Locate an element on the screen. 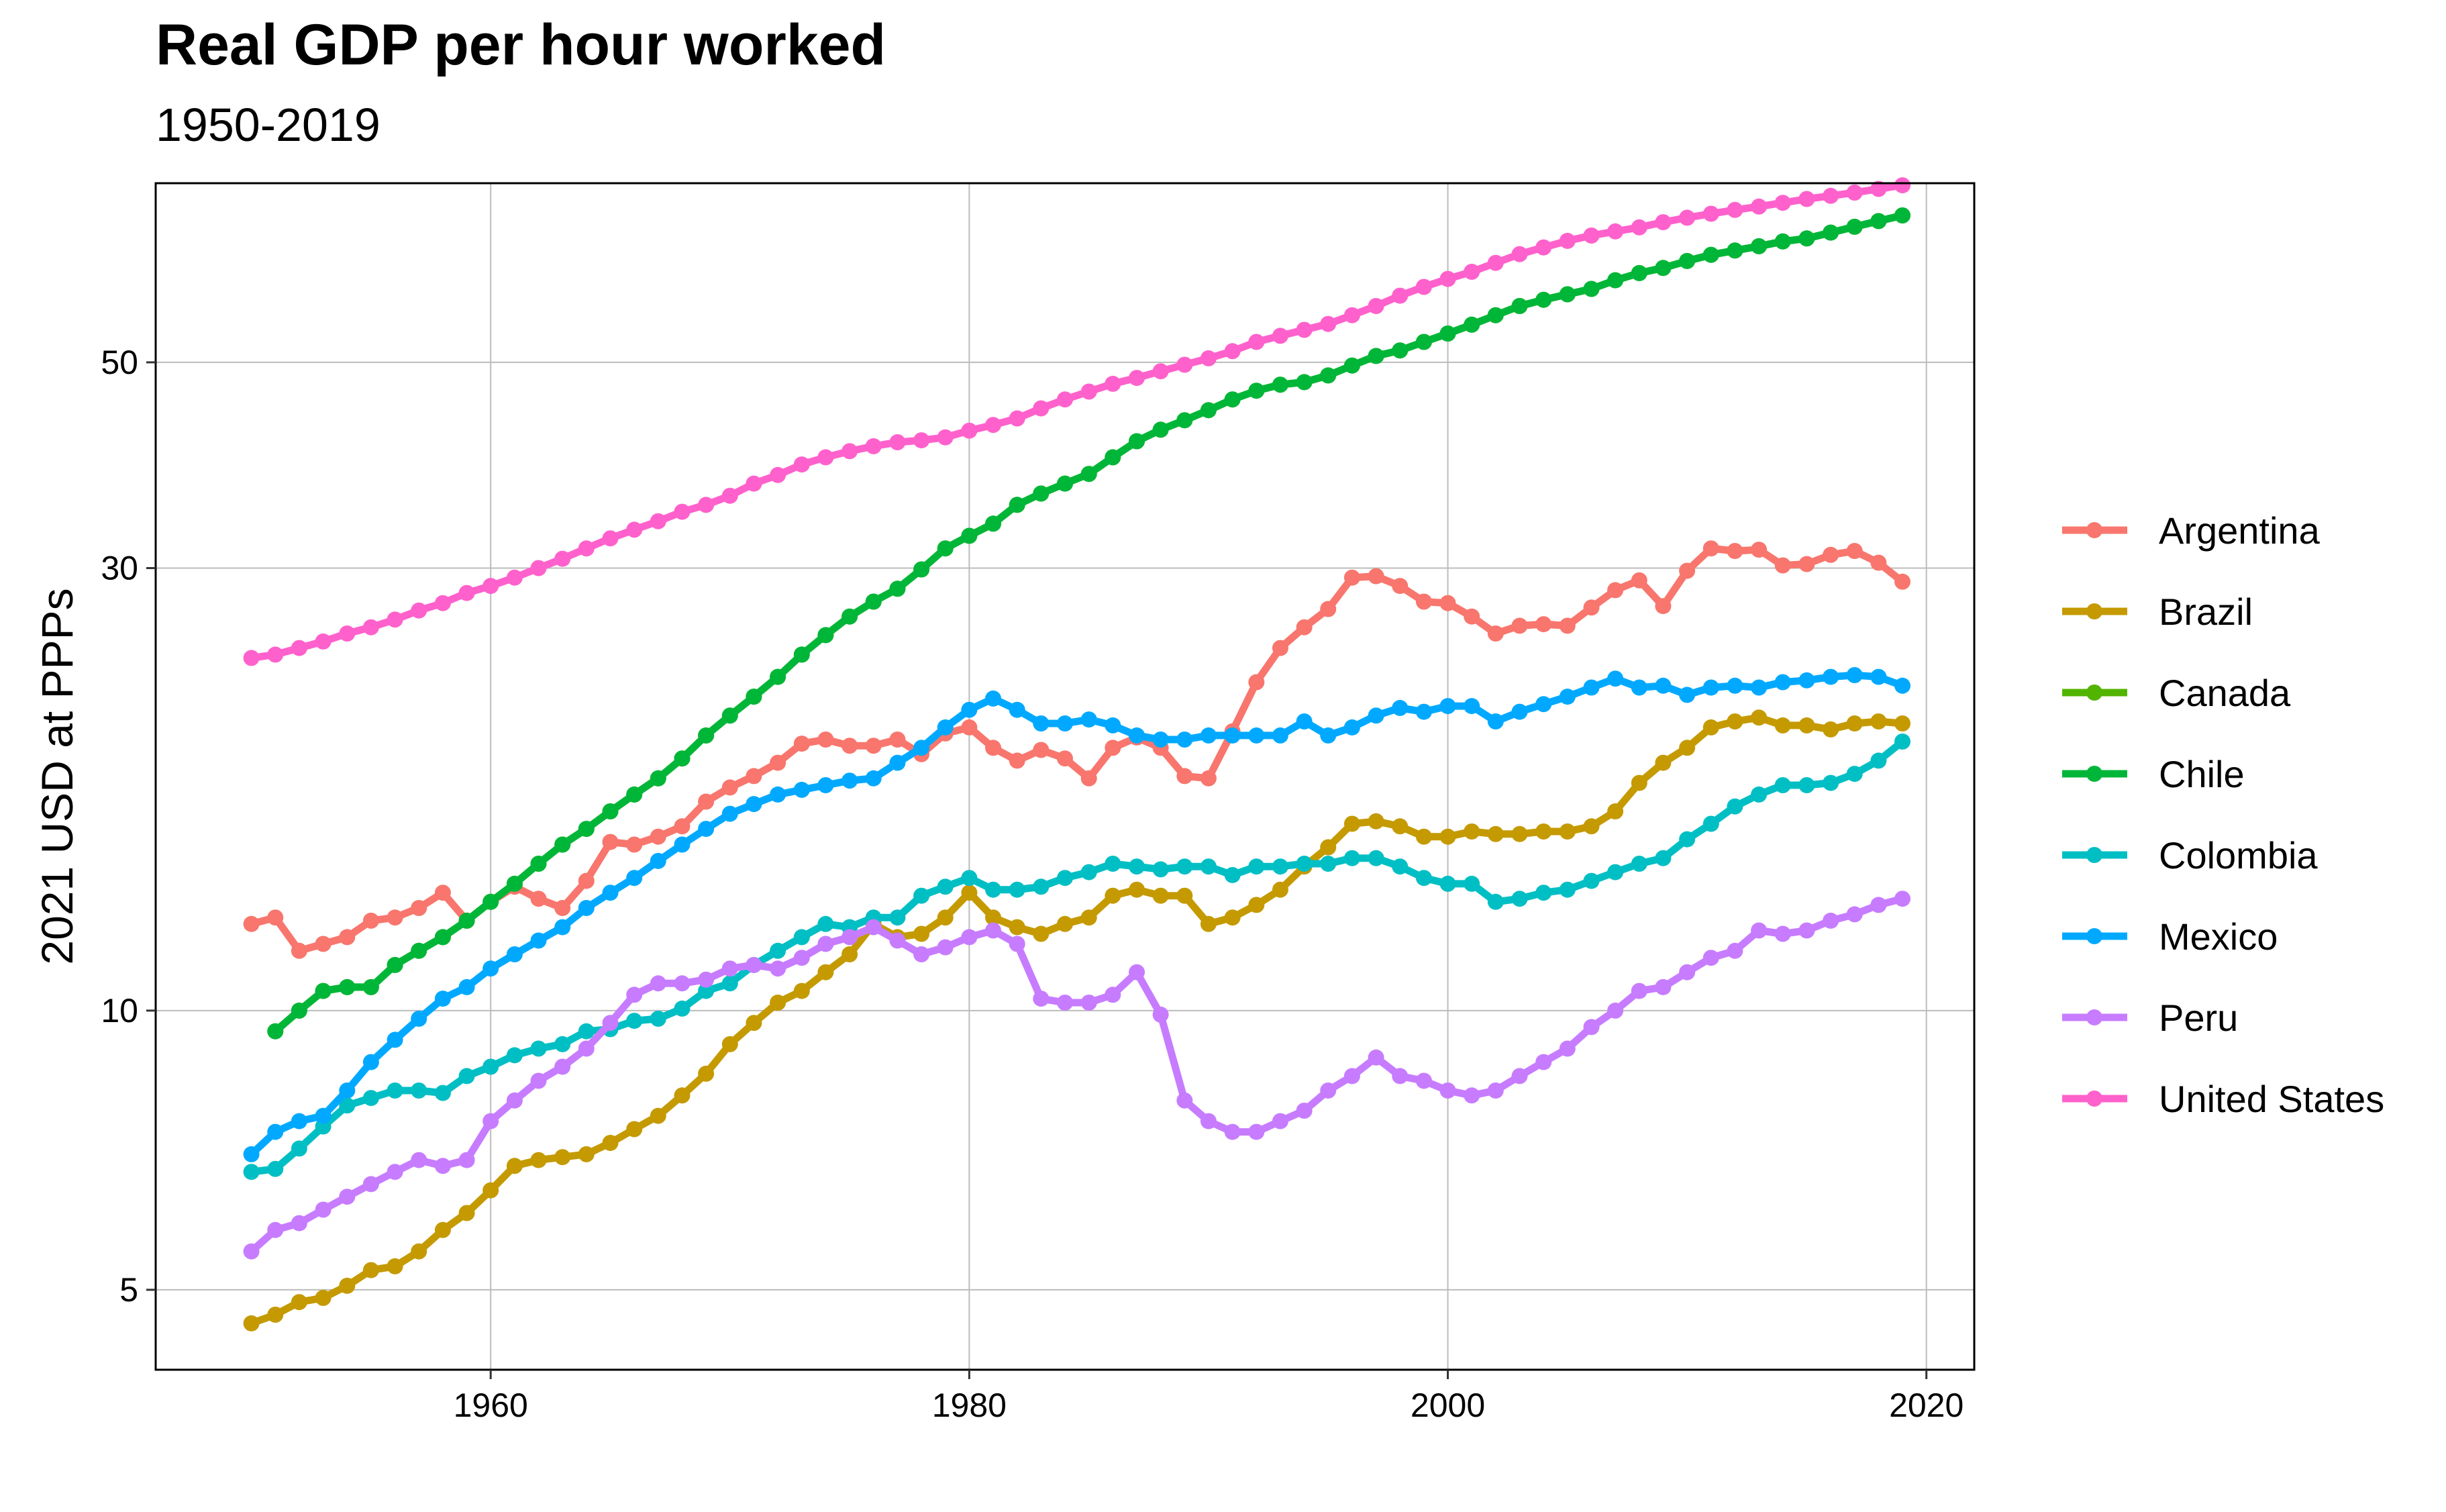 The width and height of the screenshot is (2446, 1512). chart-title: Real GDP per hour worked is located at coordinates (521, 45).